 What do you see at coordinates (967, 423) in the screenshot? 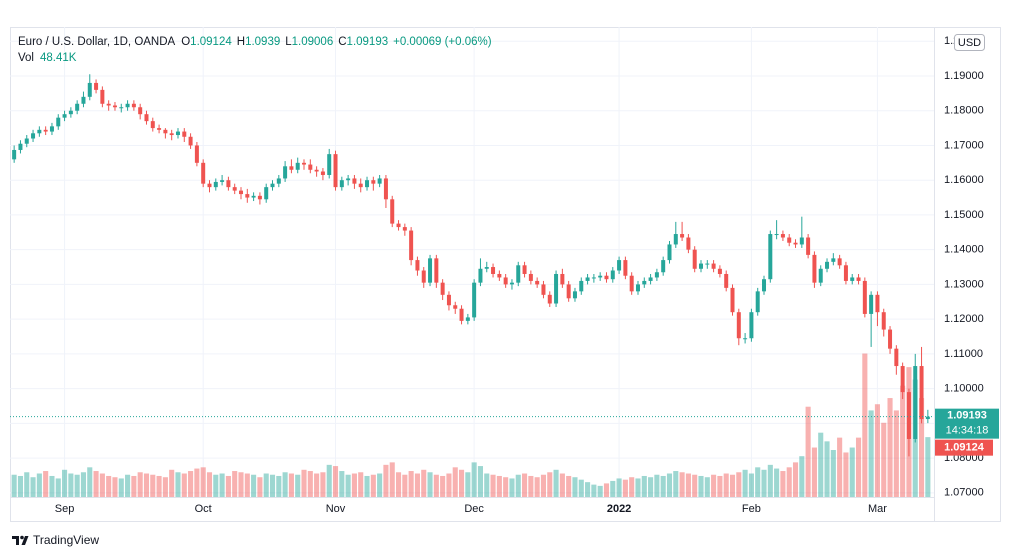
I see `last-price-box` at bounding box center [967, 423].